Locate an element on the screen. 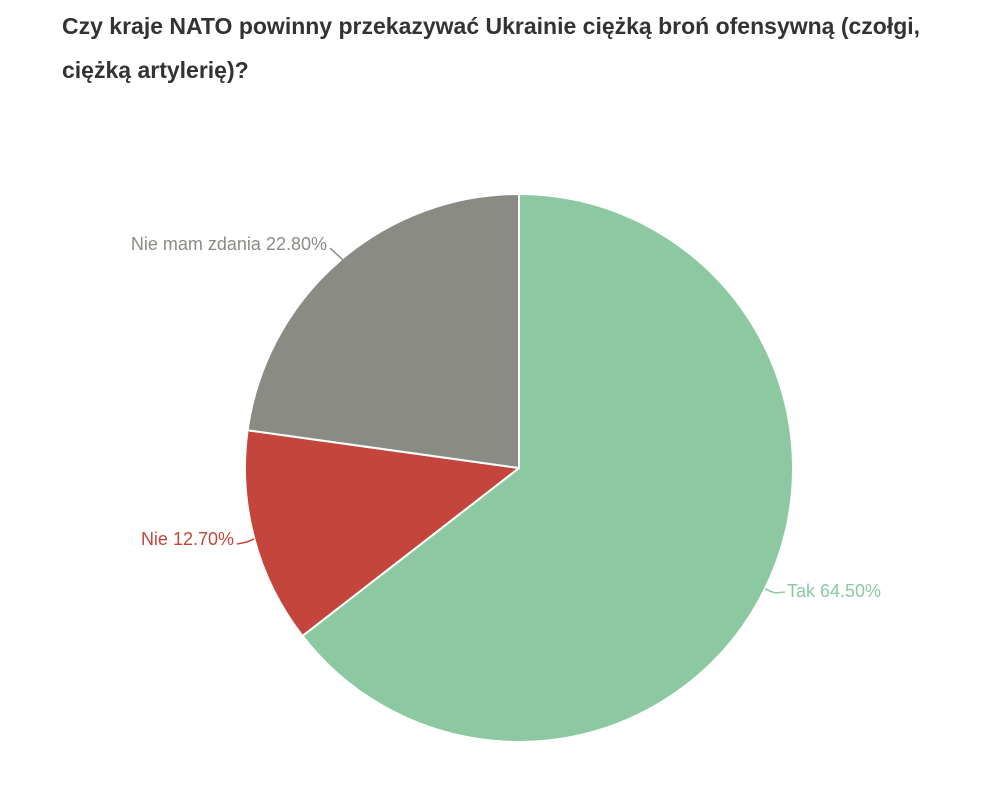  label-connector-nie-mam-zdania is located at coordinates (337, 254).